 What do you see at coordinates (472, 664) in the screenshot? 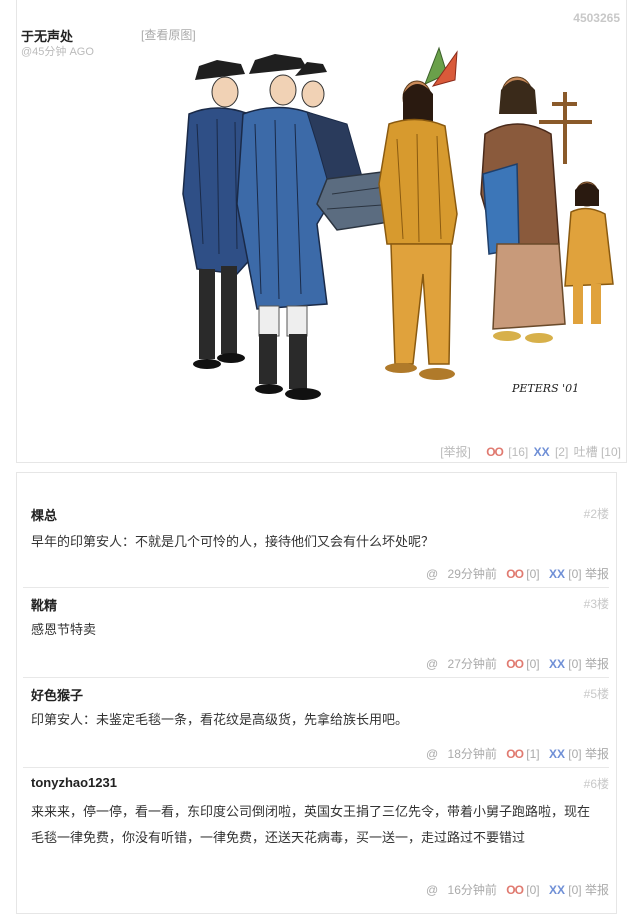
I see `comment-time: 27分钟前` at bounding box center [472, 664].